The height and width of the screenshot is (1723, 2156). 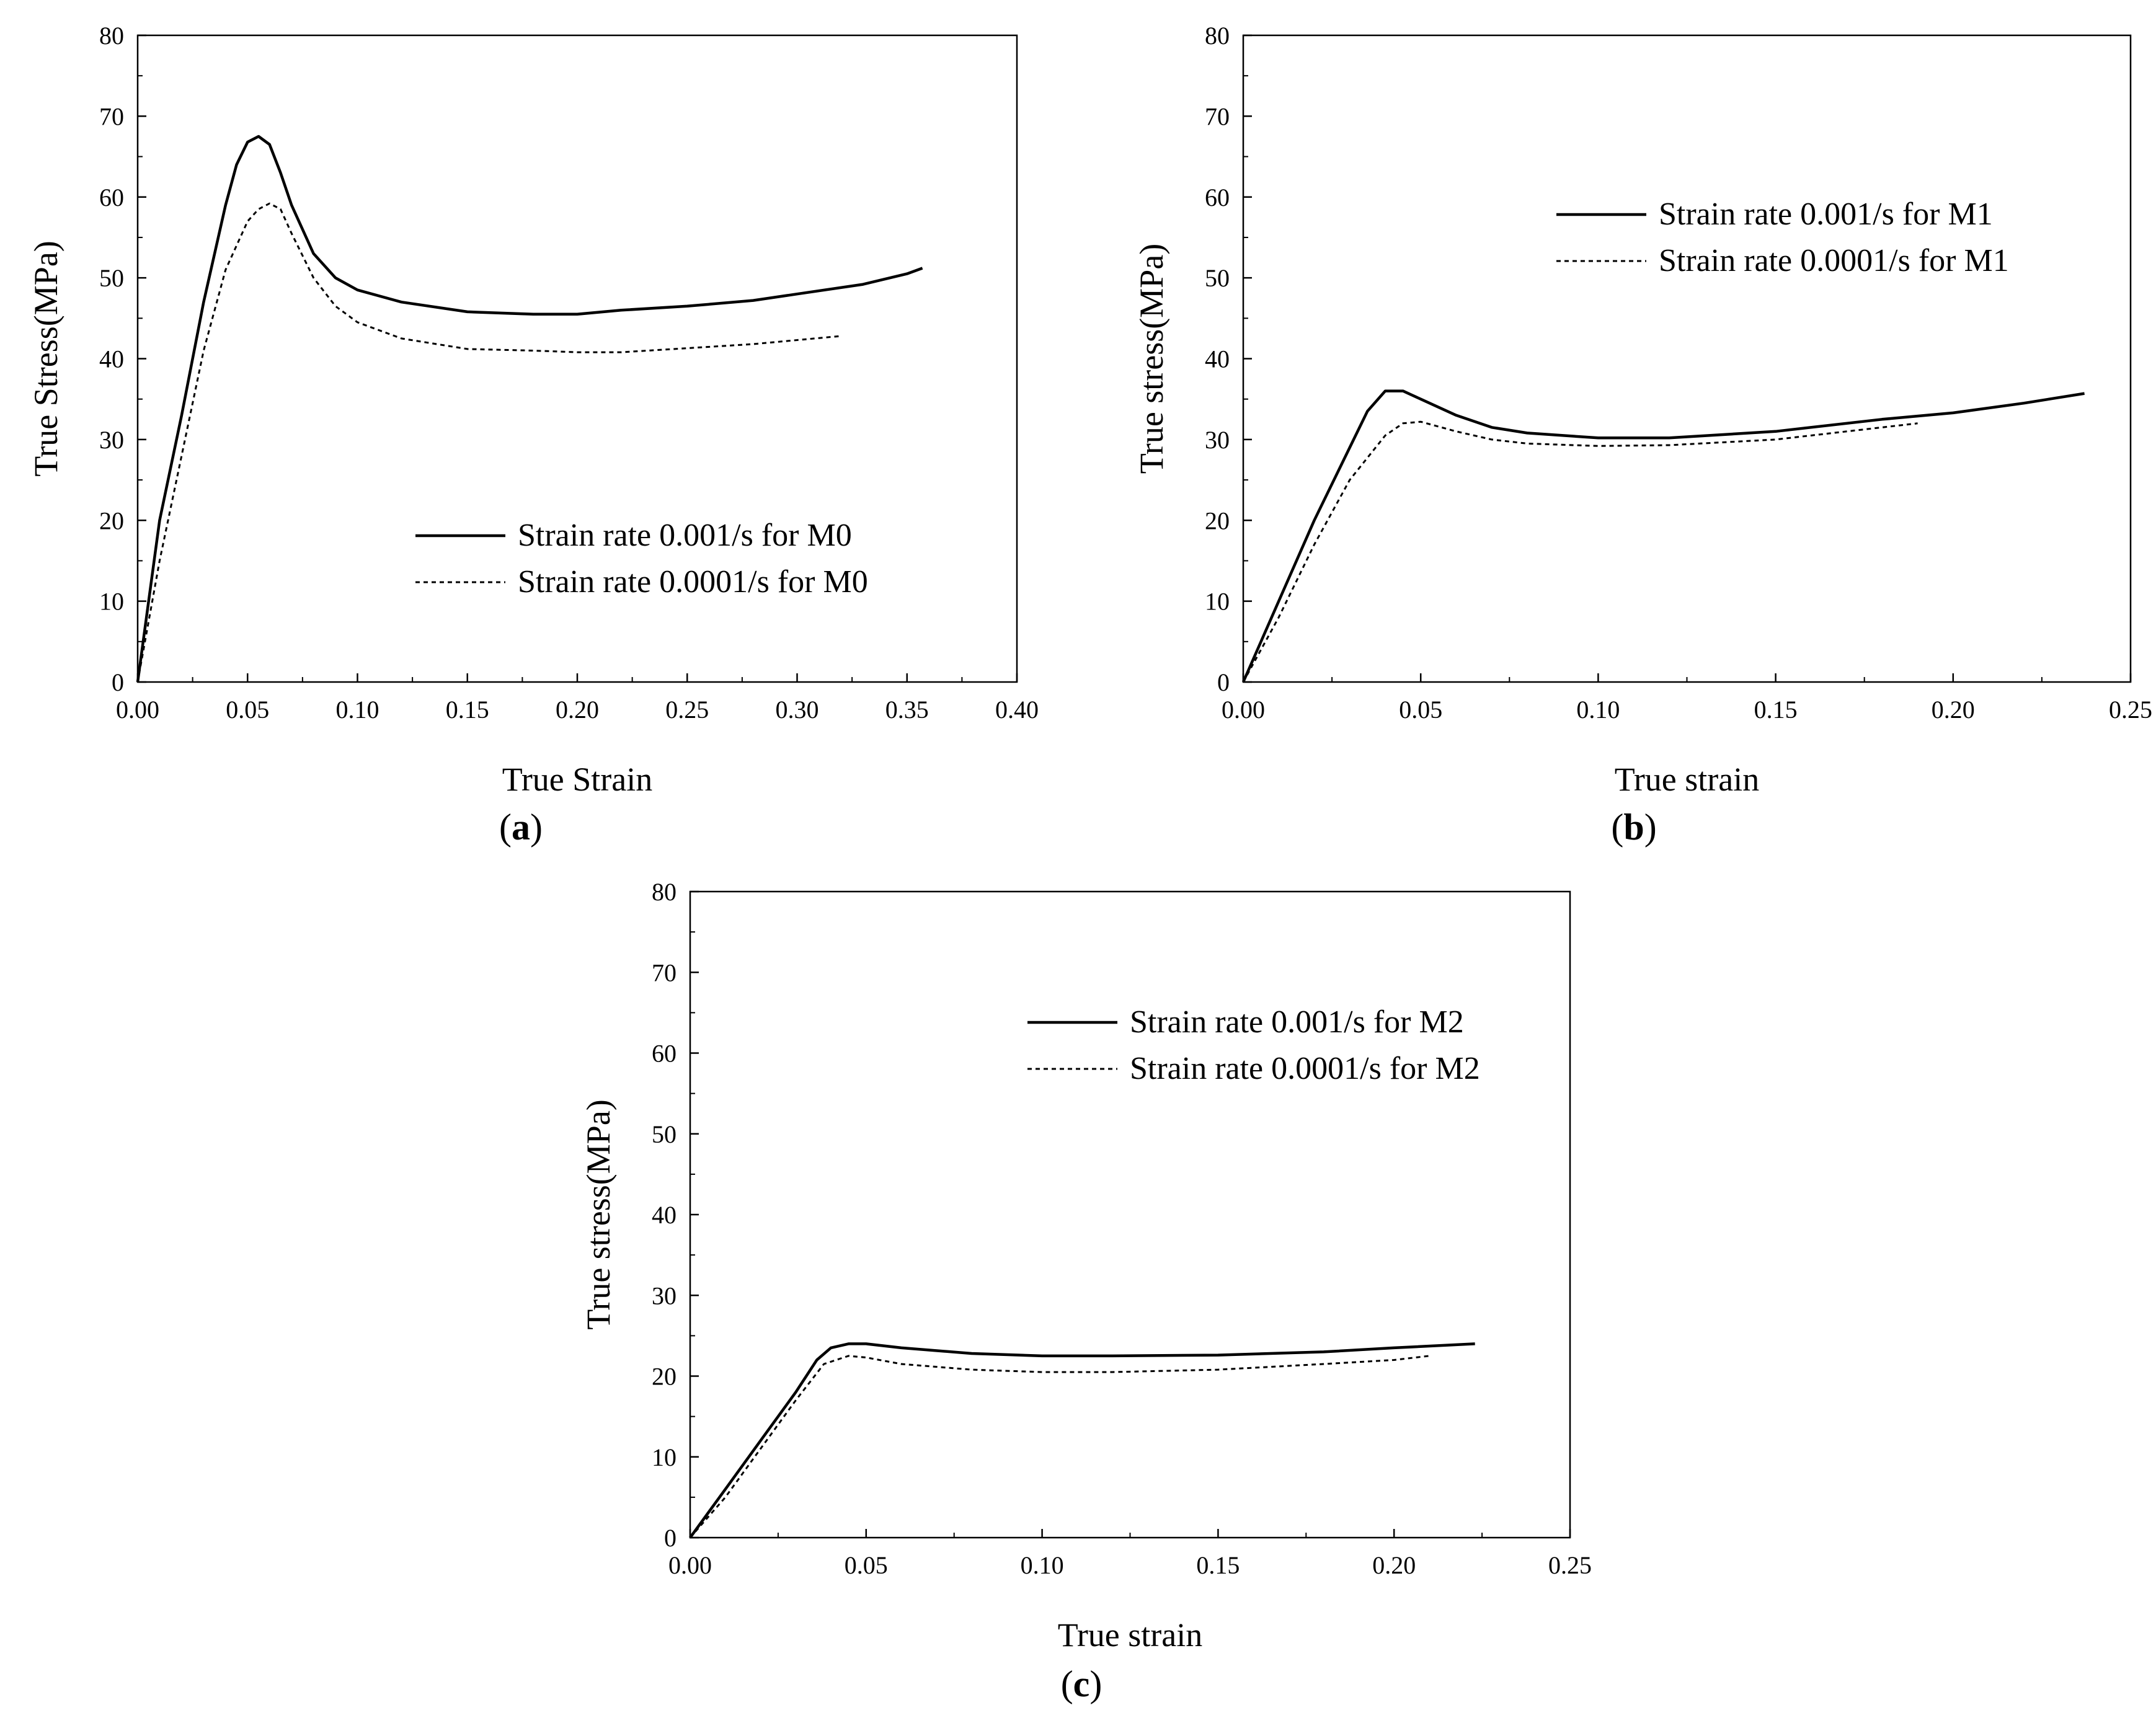 I want to click on legend-label-1: Strain rate 0.001/s for M2, so click(x=1297, y=1022).